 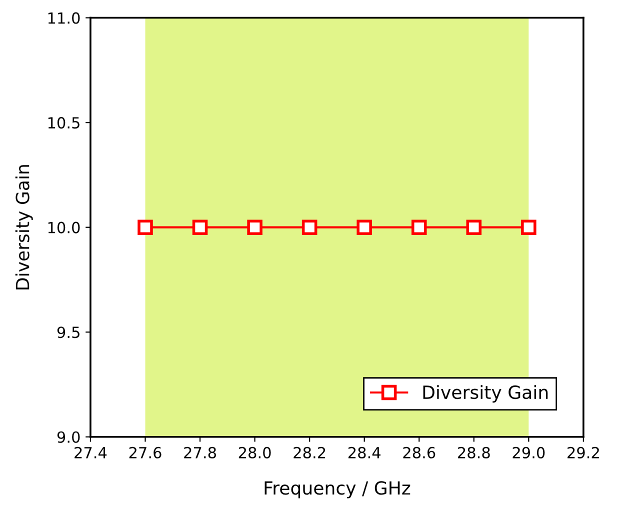 I want to click on x-axis-title: Frequency / GHz, so click(x=337, y=489).